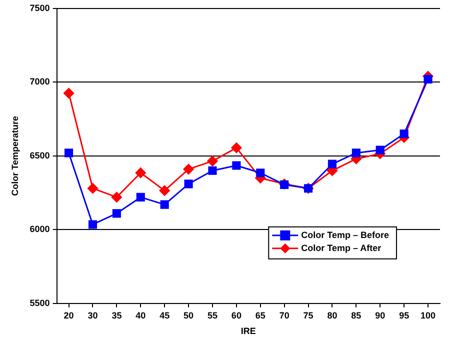 This screenshot has height=341, width=450. I want to click on x-tick-label: 30, so click(93, 315).